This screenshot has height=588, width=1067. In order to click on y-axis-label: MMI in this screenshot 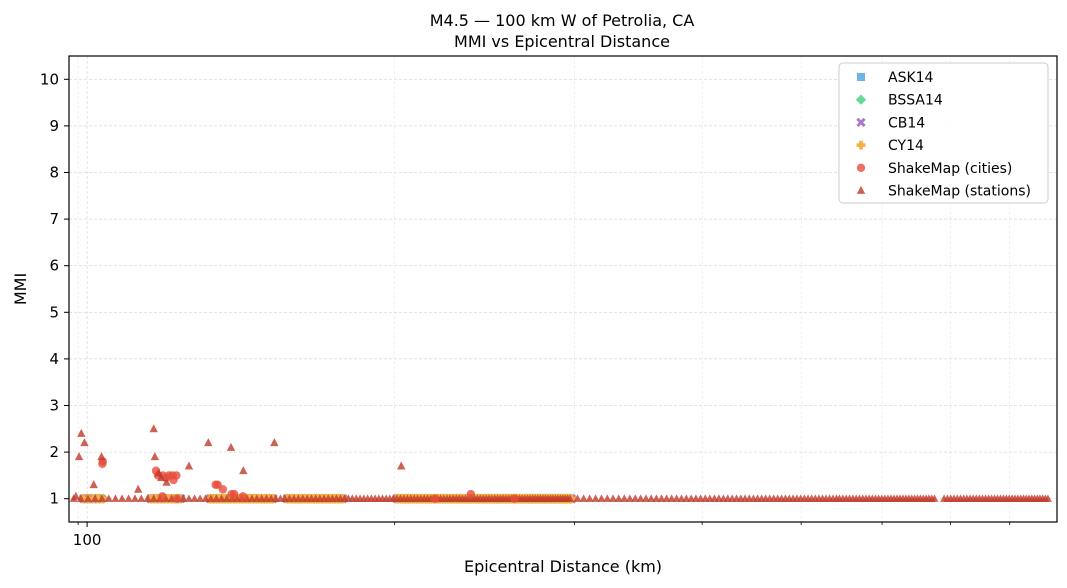, I will do `click(20, 289)`.